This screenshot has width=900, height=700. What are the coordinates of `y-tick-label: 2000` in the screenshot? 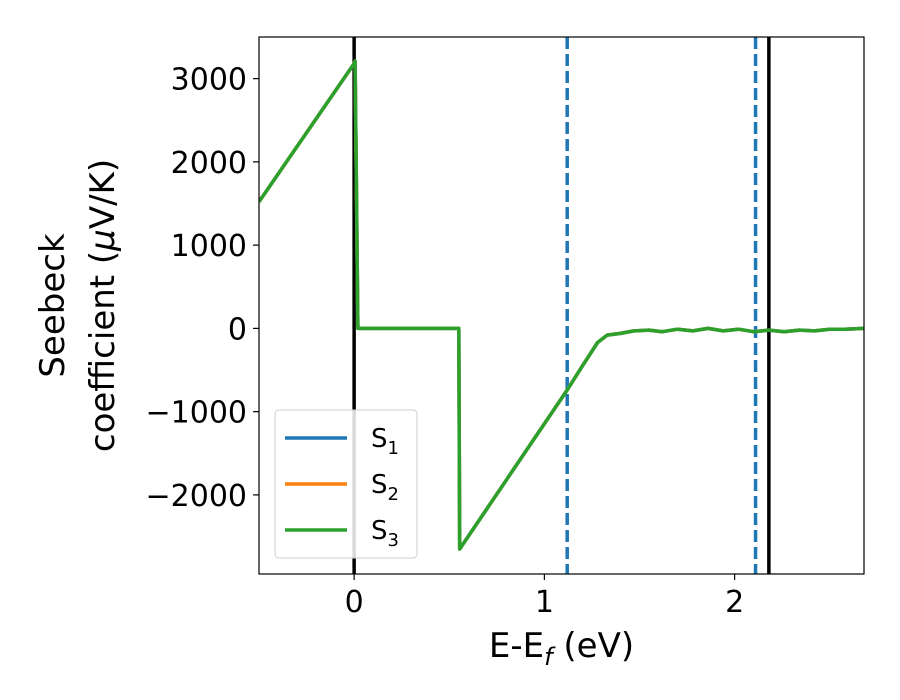 It's located at (209, 163).